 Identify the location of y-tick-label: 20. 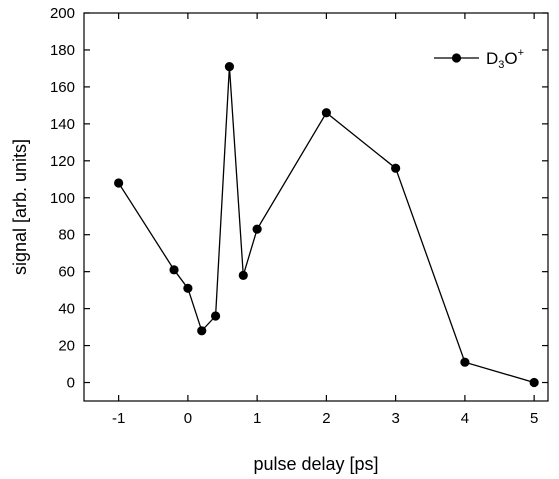
(66, 346).